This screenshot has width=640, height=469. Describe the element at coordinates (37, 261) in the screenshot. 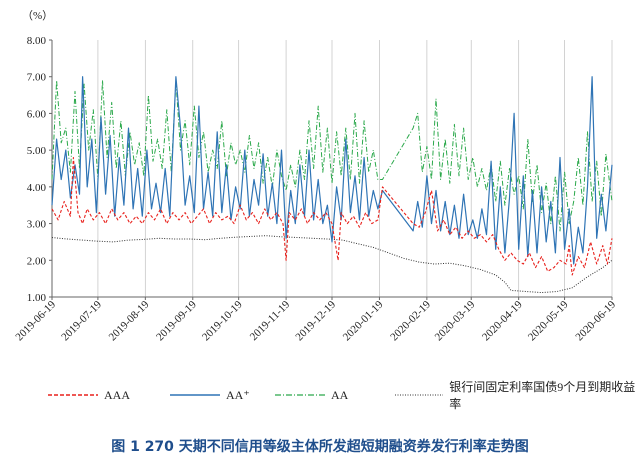

I see `y-tick-label-1: 2.00` at that location.